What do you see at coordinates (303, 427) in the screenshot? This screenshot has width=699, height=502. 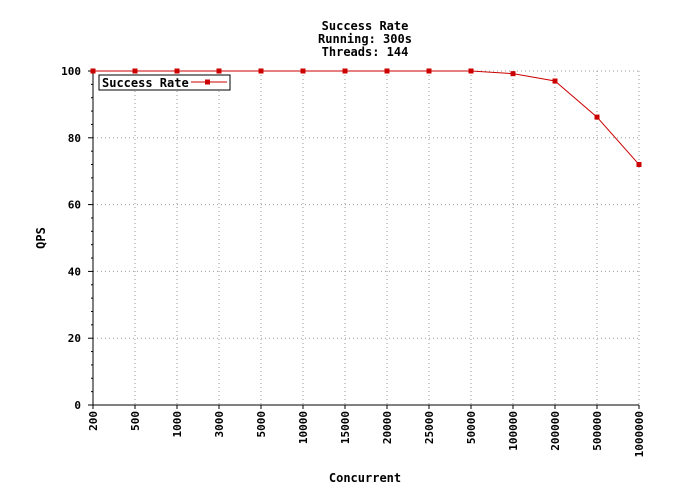 I see `x-tick-label: 10000` at bounding box center [303, 427].